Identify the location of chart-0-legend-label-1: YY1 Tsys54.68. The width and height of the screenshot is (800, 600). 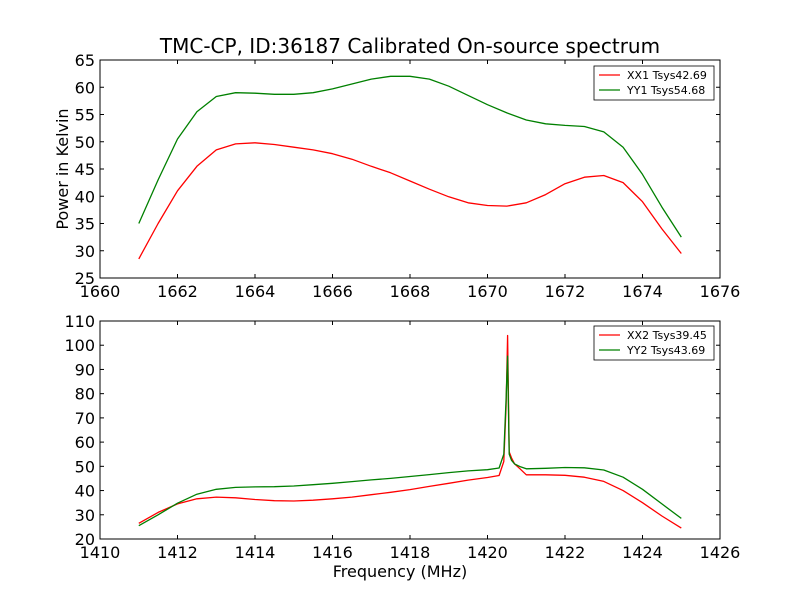
(665, 90).